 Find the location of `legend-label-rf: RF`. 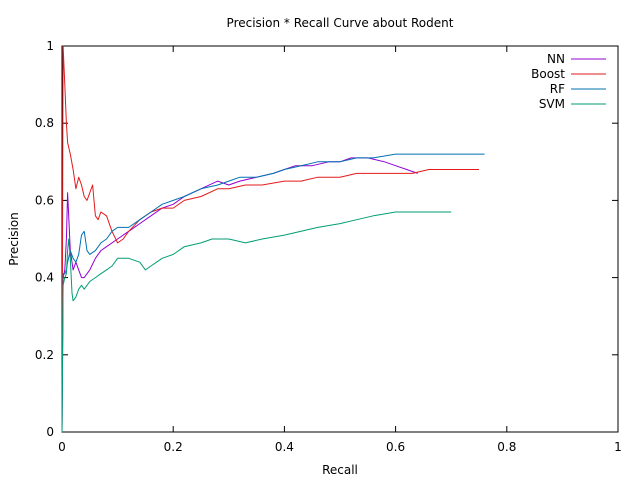

legend-label-rf: RF is located at coordinates (557, 89).